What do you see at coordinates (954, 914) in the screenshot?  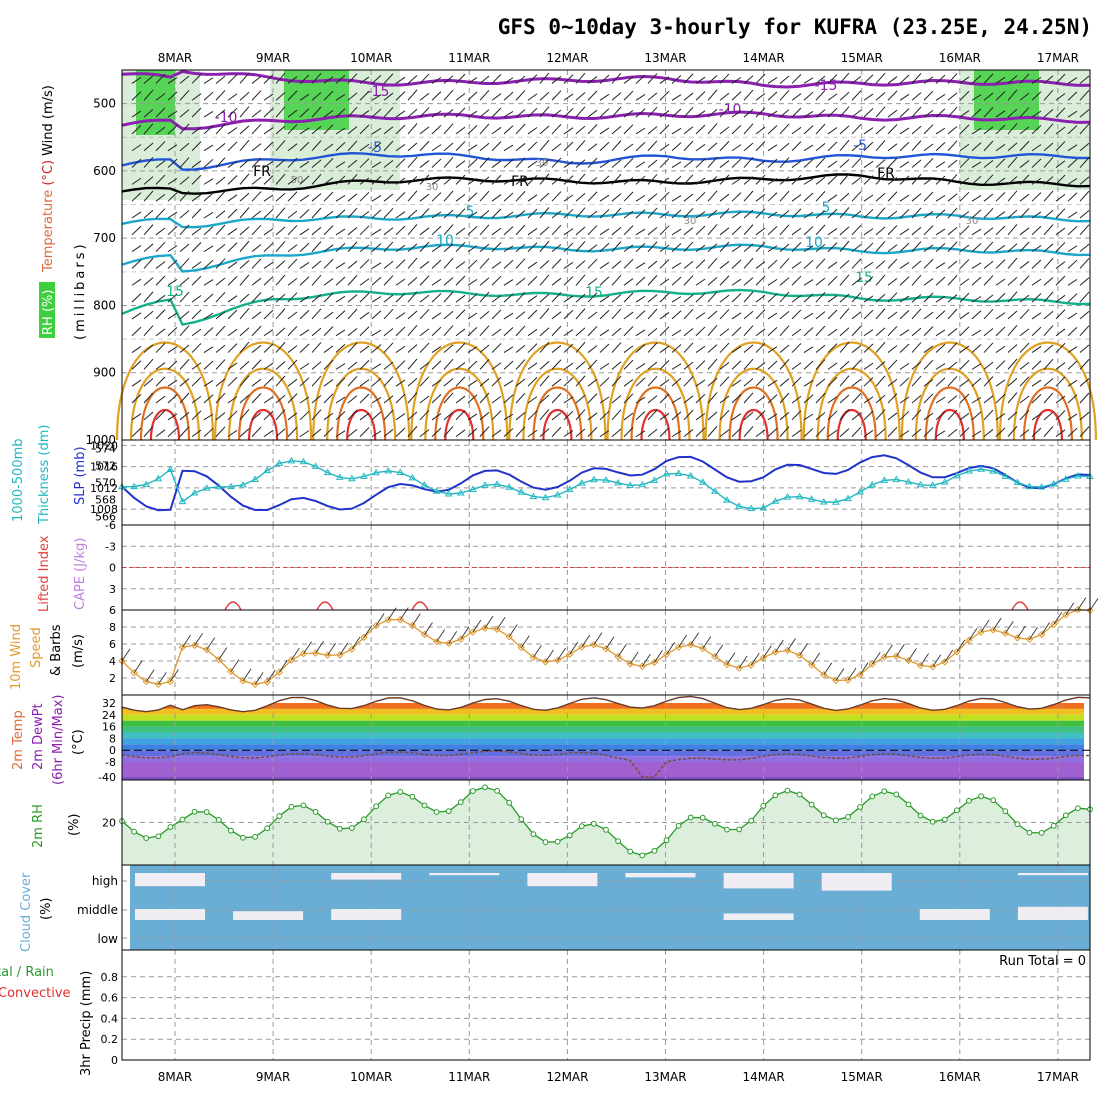 I see `cloud-middle-block` at bounding box center [954, 914].